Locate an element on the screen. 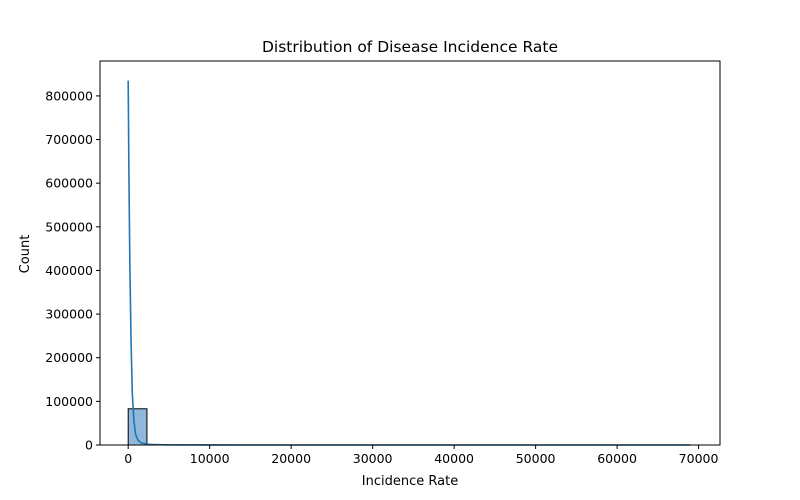 The height and width of the screenshot is (500, 800). x-tick-label: 40000 is located at coordinates (454, 458).